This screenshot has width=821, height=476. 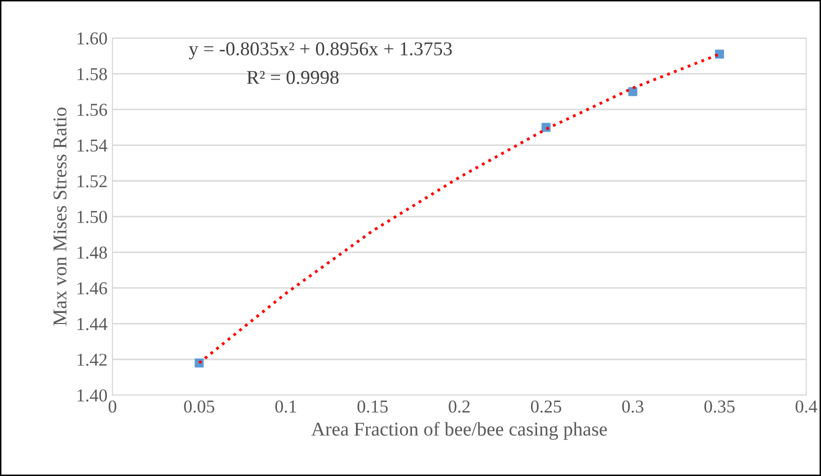 I want to click on y-axis-title: Max von Mises Stress Ratio, so click(x=60, y=217).